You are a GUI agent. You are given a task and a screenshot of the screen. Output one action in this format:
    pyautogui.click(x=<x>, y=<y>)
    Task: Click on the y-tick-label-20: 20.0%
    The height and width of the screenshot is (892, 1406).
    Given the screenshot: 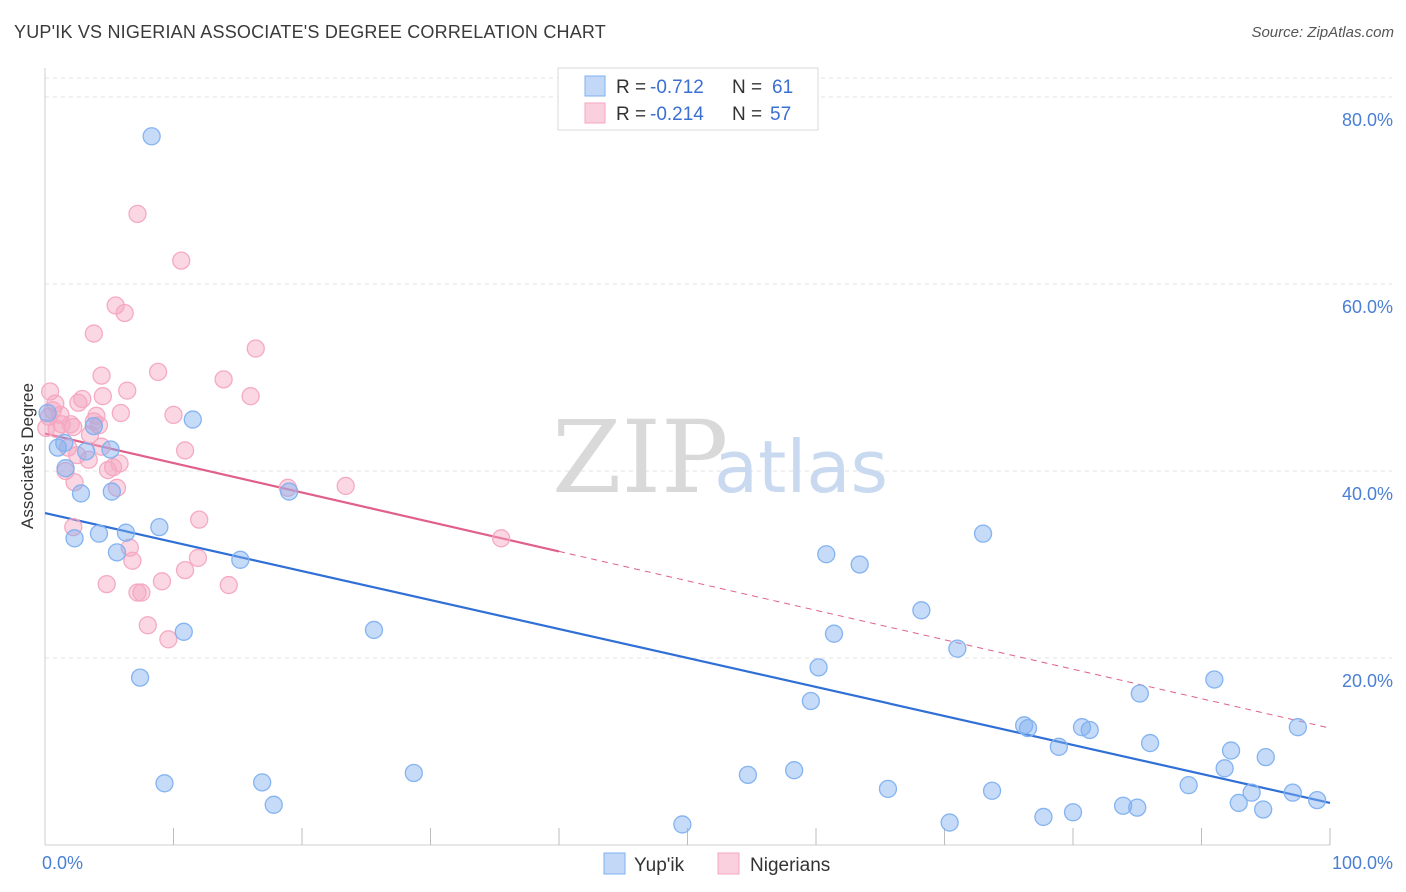 What is the action you would take?
    pyautogui.click(x=1367, y=681)
    